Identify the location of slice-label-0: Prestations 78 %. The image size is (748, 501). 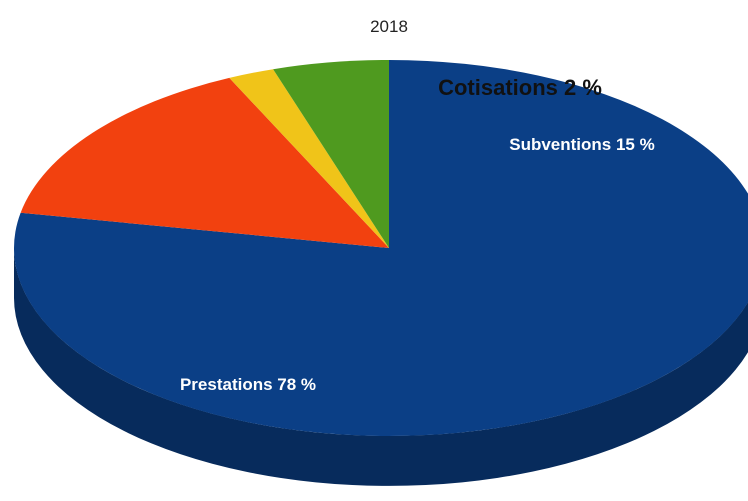
(248, 384).